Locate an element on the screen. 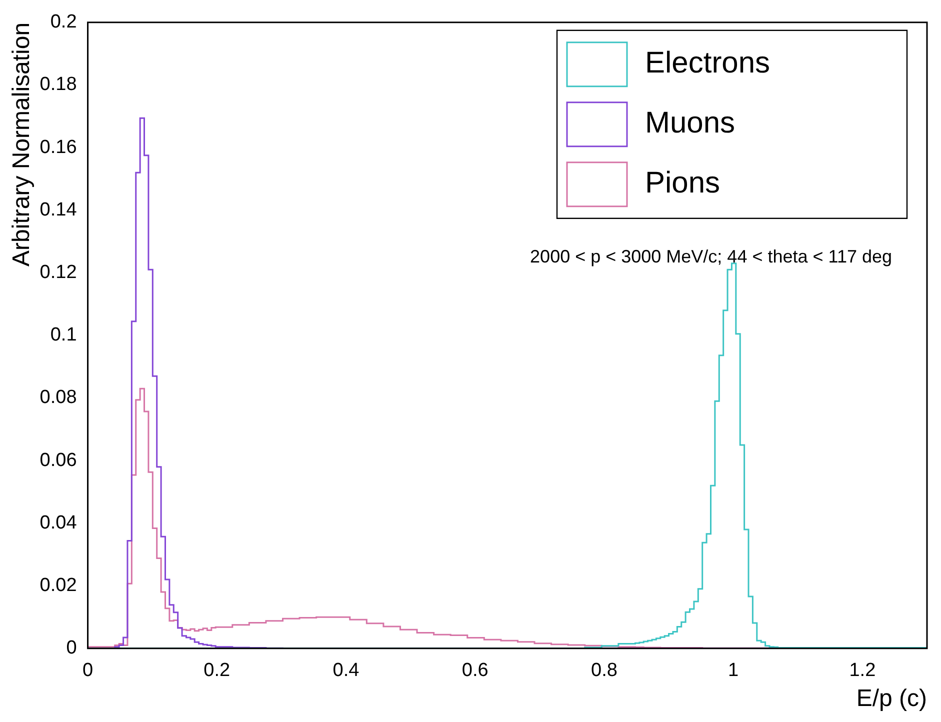 The height and width of the screenshot is (722, 941). y-tick-label: 0.02 is located at coordinates (58, 585).